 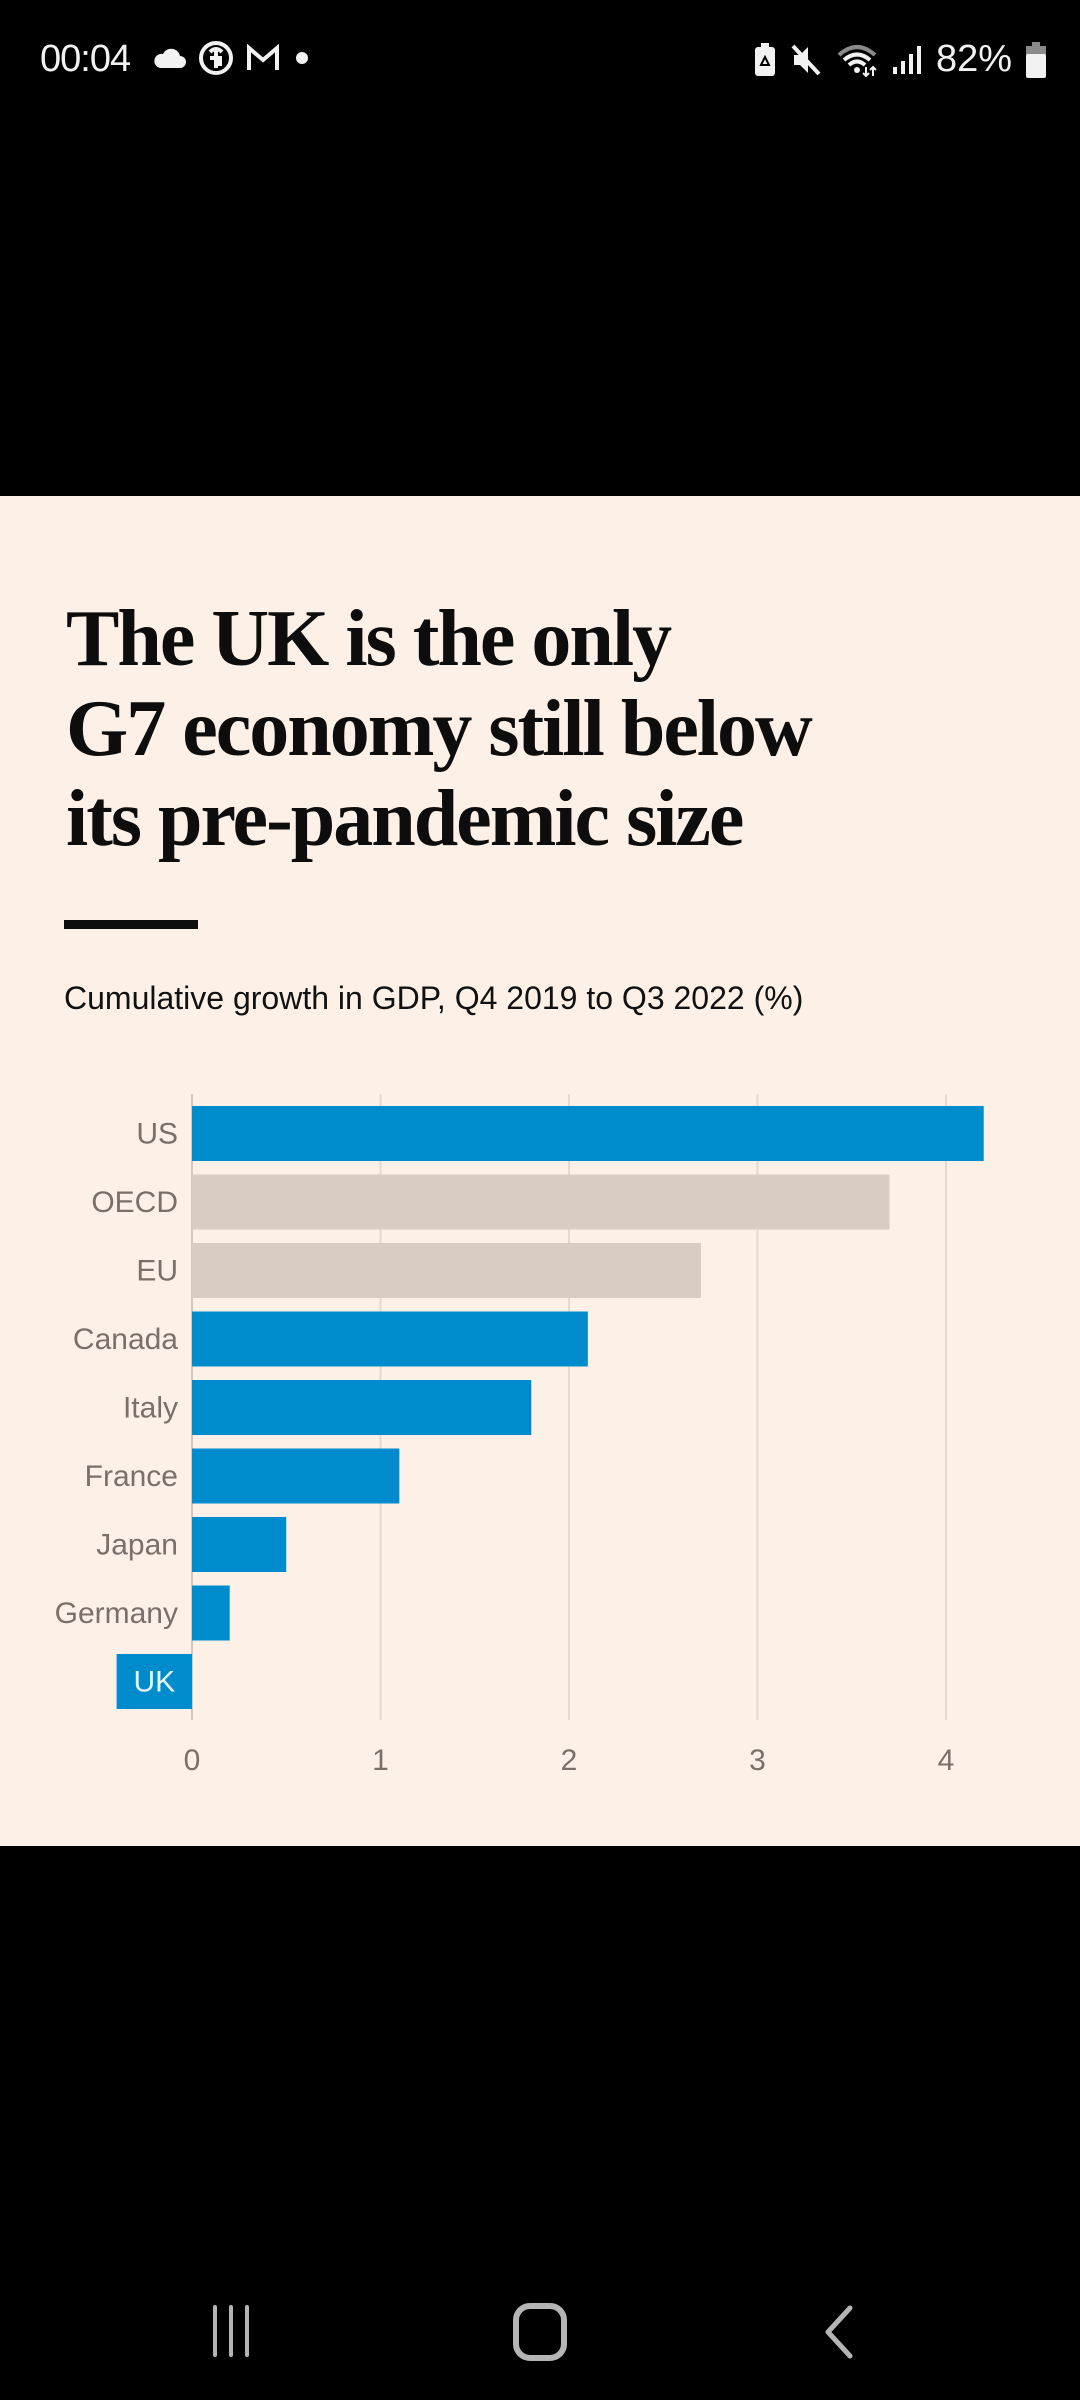 What do you see at coordinates (296, 1476) in the screenshot?
I see `bar-france` at bounding box center [296, 1476].